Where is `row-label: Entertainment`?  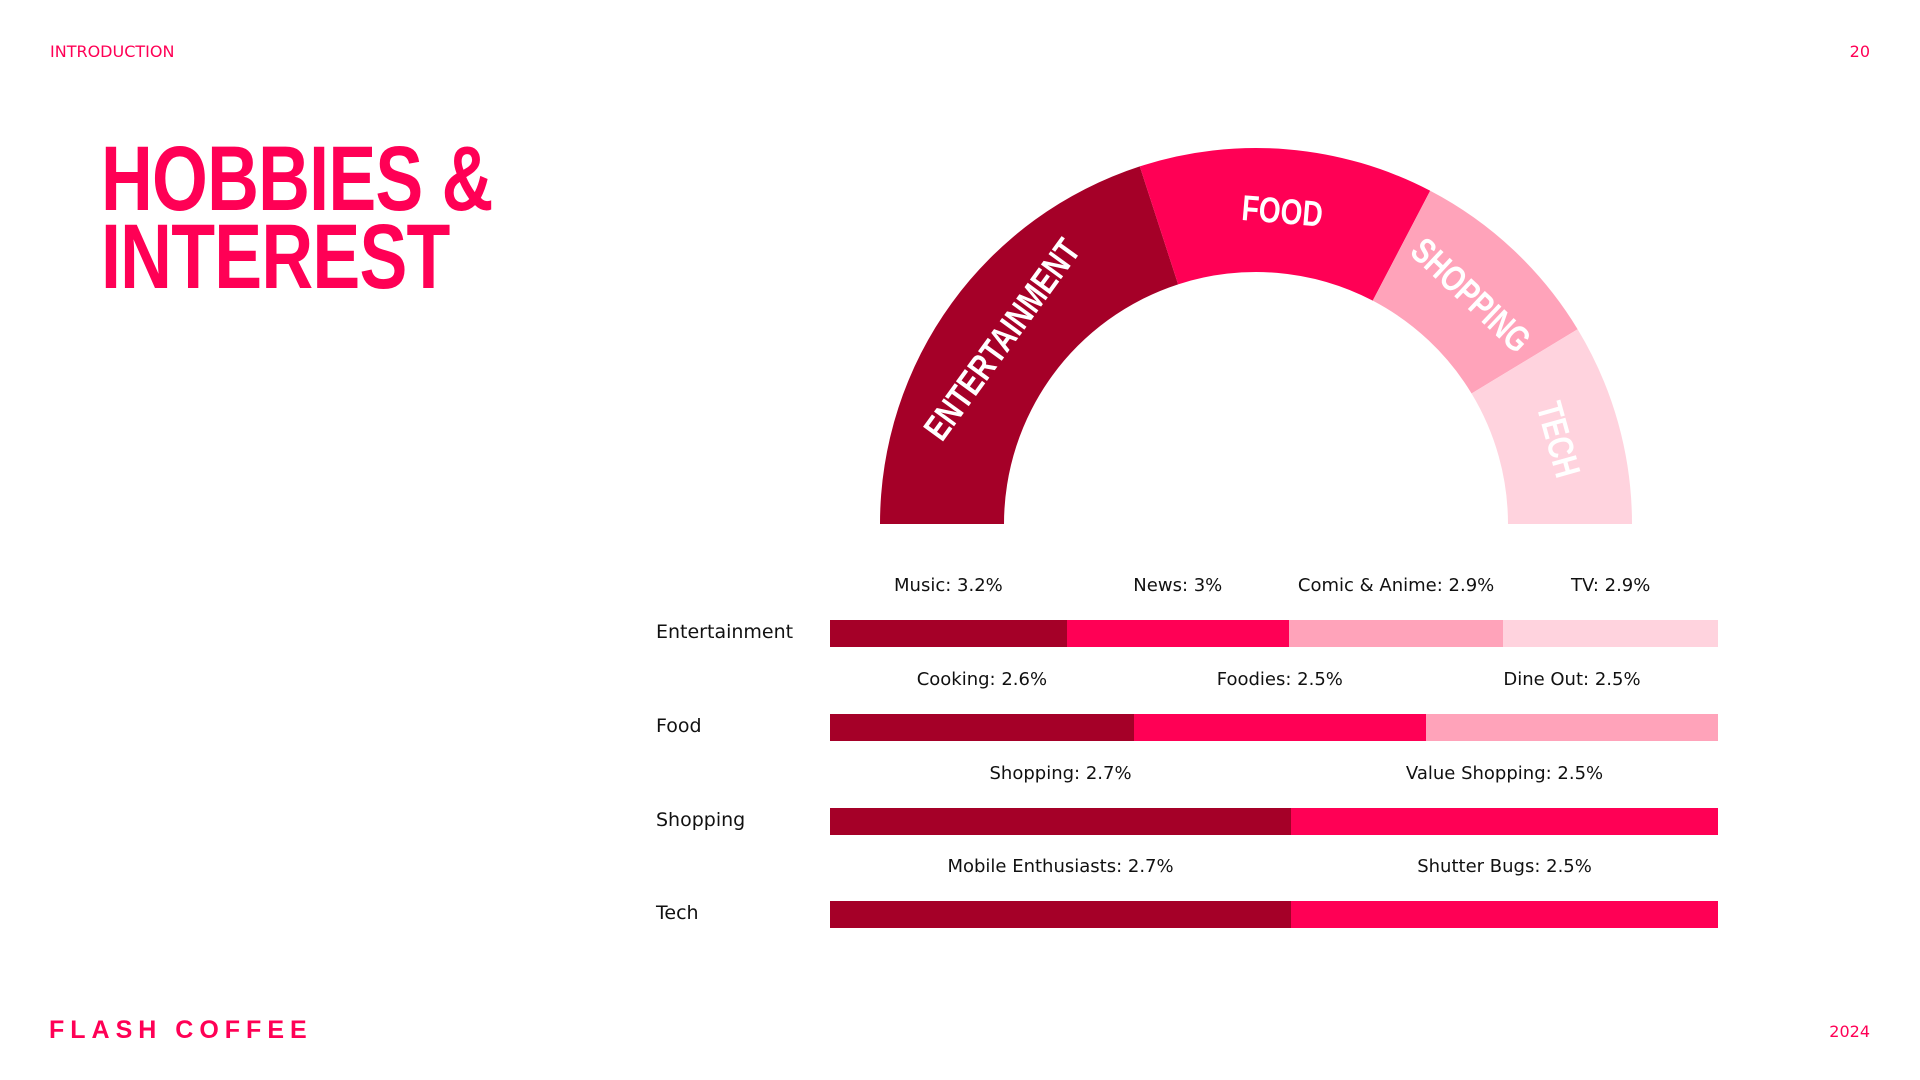
row-label: Entertainment is located at coordinates (725, 632).